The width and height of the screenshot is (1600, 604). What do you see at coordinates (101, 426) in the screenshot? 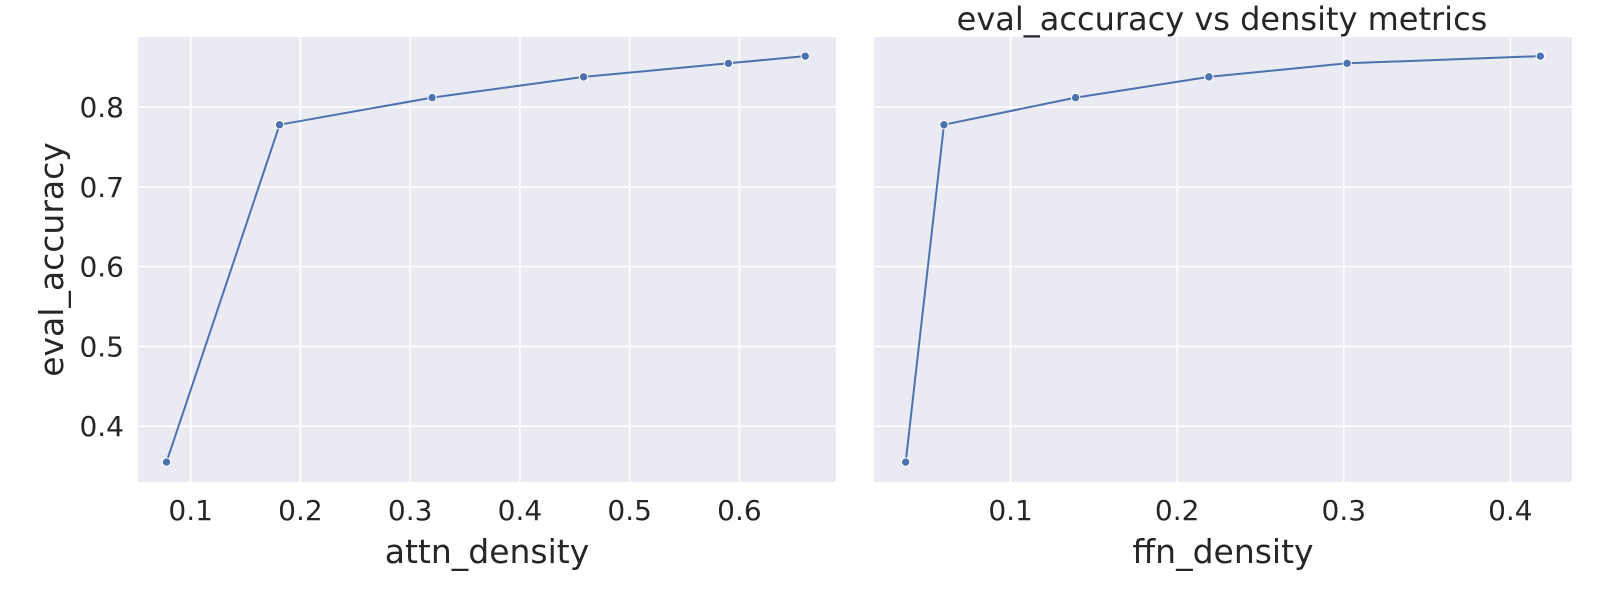
I see `y-tick-label: 0.4` at bounding box center [101, 426].